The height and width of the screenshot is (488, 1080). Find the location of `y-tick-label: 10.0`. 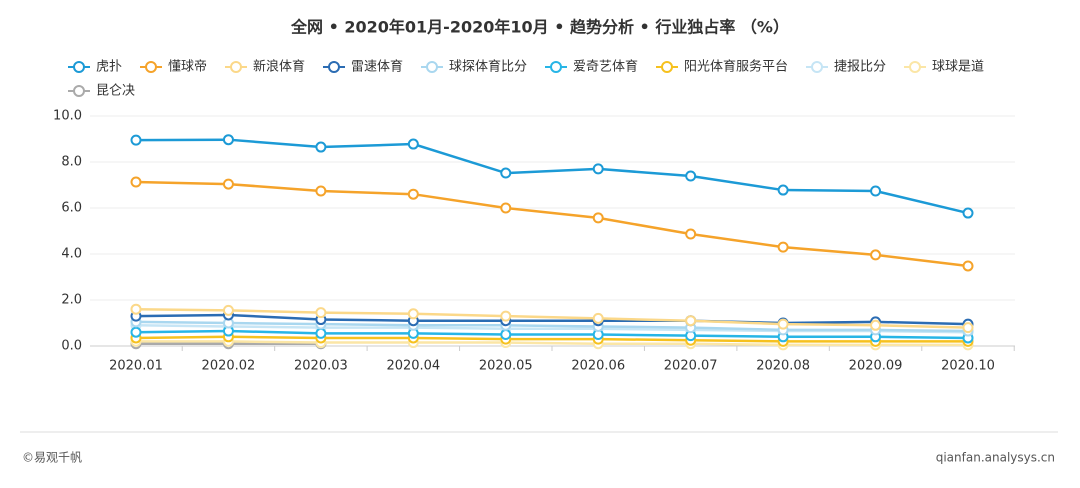

y-tick-label: 10.0 is located at coordinates (67, 116).